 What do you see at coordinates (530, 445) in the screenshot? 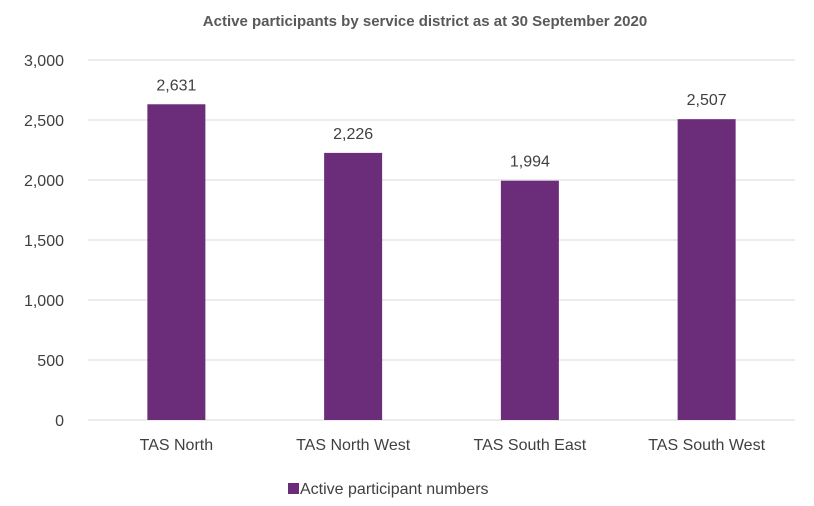
I see `x-category-label: TAS South East` at bounding box center [530, 445].